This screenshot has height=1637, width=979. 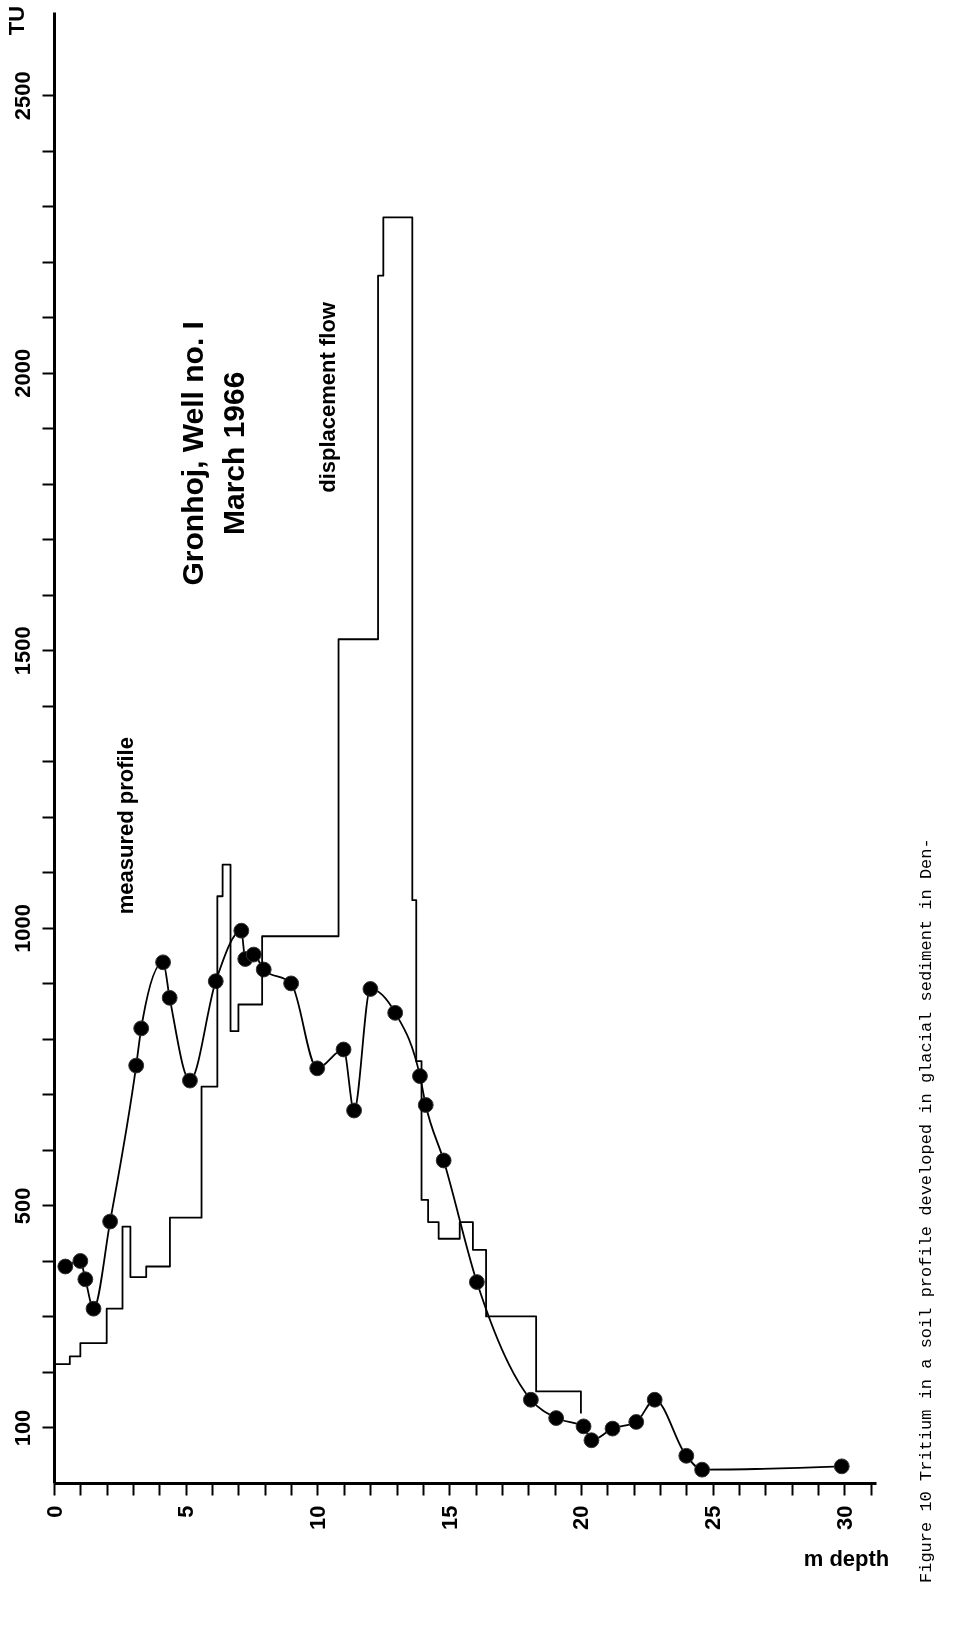 What do you see at coordinates (844, 1517) in the screenshot?
I see `x-tick-label: 30` at bounding box center [844, 1517].